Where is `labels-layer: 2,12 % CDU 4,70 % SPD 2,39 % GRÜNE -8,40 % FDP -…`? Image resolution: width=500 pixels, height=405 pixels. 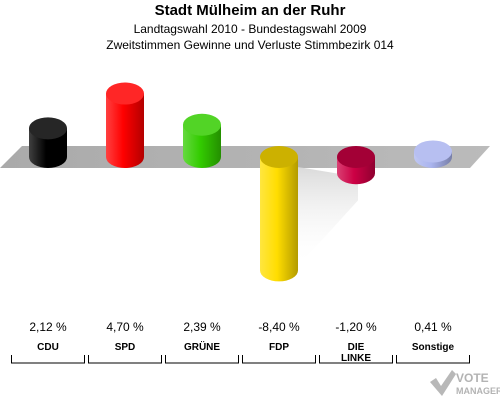 labels-layer: 2,12 % CDU 4,70 % SPD 2,39 % GRÜNE -8,40 % FDP -… is located at coordinates (240, 342).